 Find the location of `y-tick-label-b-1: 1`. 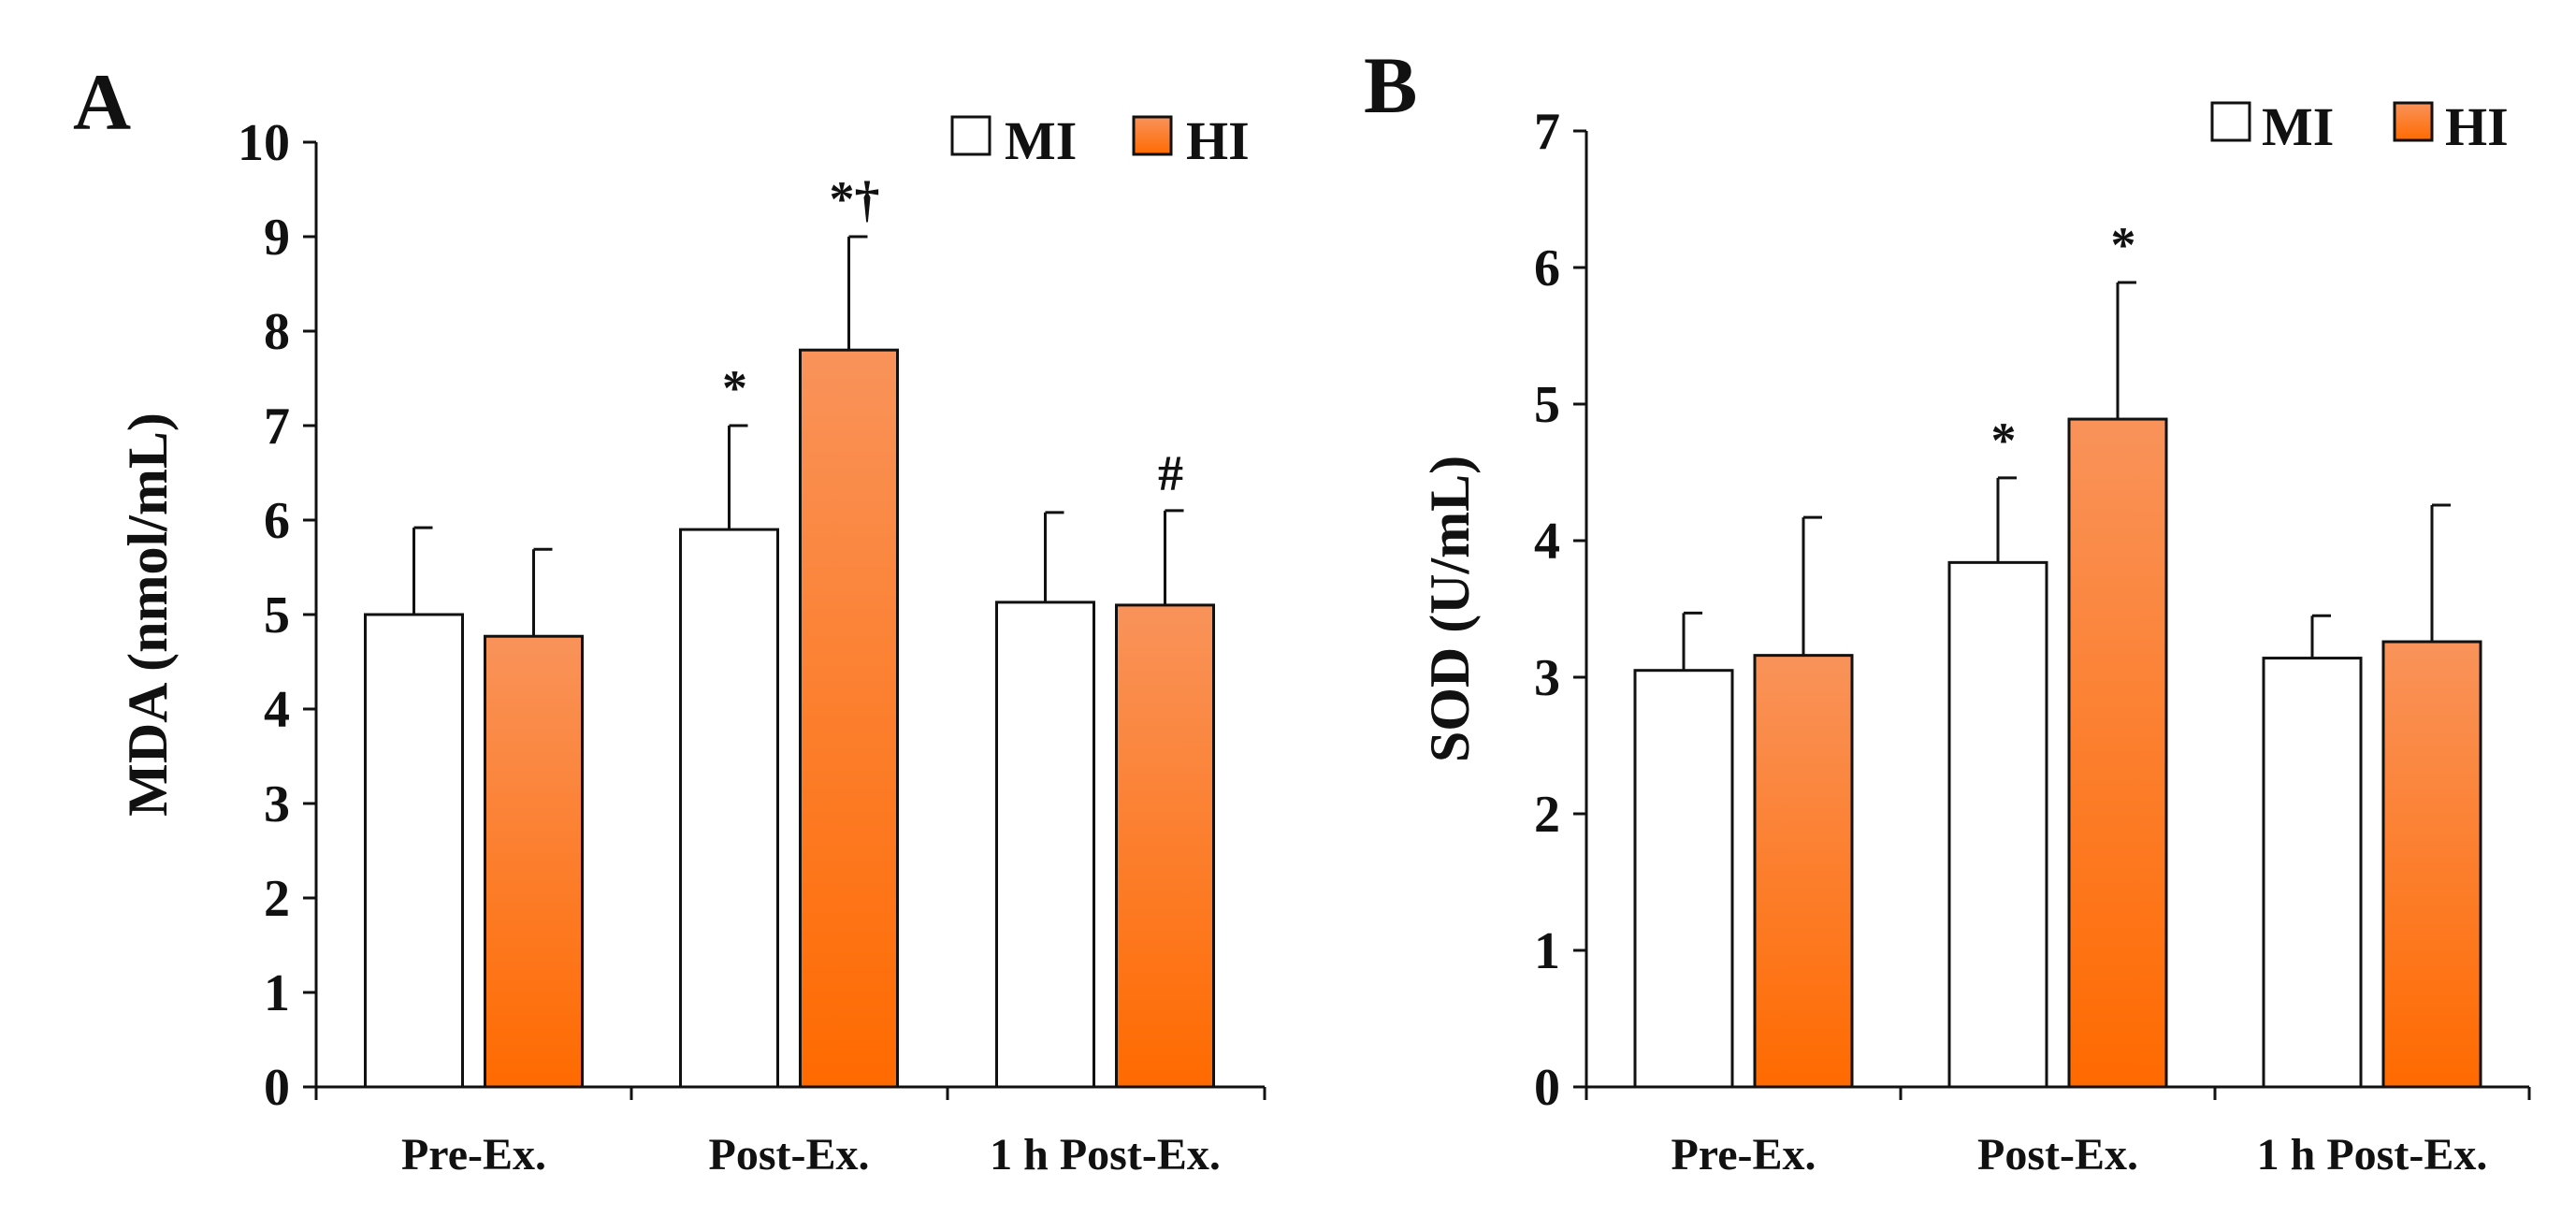

y-tick-label-b-1: 1 is located at coordinates (1547, 951).